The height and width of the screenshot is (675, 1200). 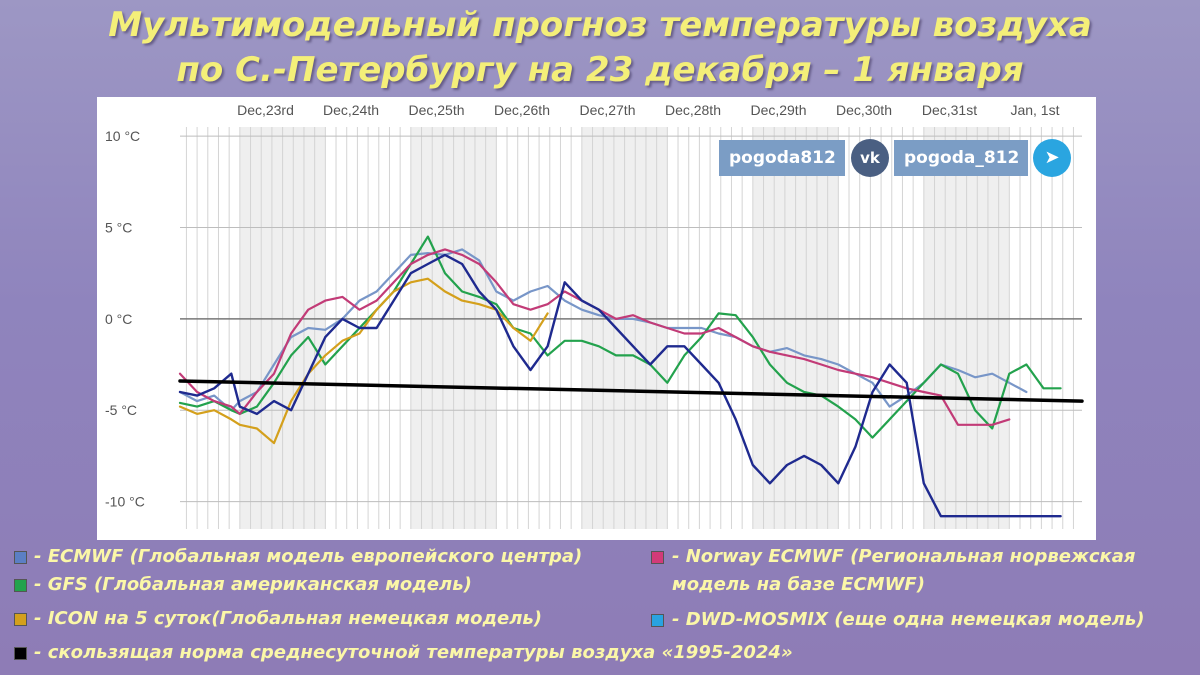 What do you see at coordinates (1034, 110) in the screenshot?
I see `x-tick-label: Jan, 1st` at bounding box center [1034, 110].